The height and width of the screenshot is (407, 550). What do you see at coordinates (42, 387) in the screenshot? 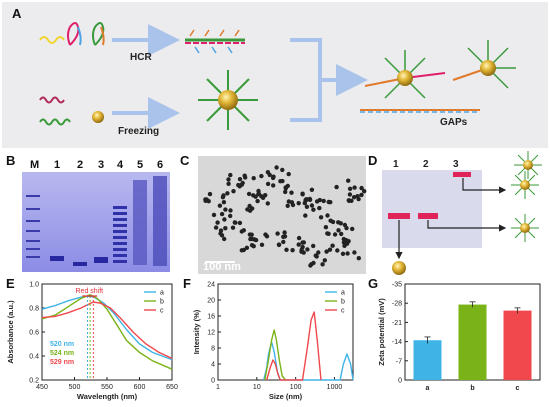
I see `x-tick-label: 450` at bounding box center [42, 387].